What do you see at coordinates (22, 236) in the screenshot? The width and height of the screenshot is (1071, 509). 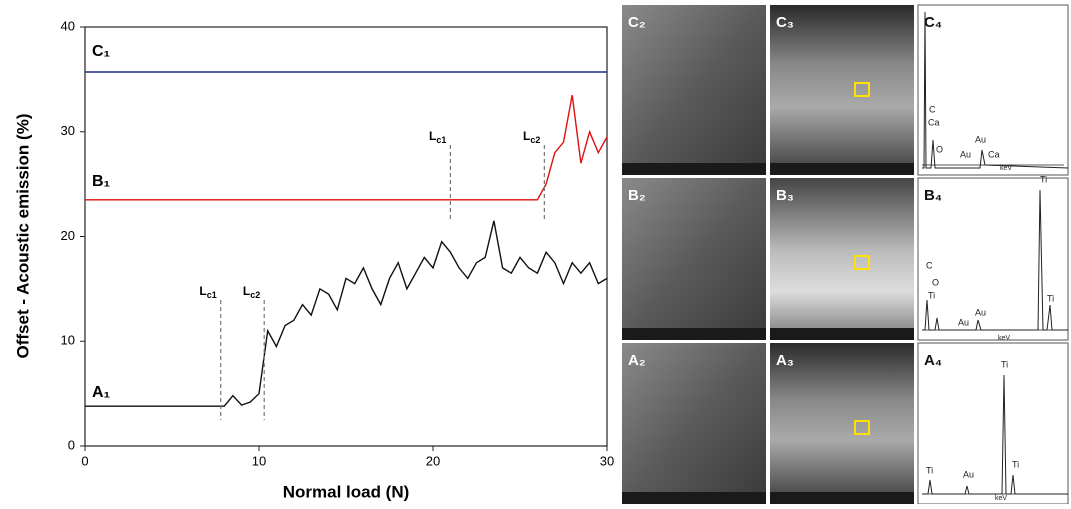 I see `y-axis-title: Offset - Acoustic emission (%)` at bounding box center [22, 236].